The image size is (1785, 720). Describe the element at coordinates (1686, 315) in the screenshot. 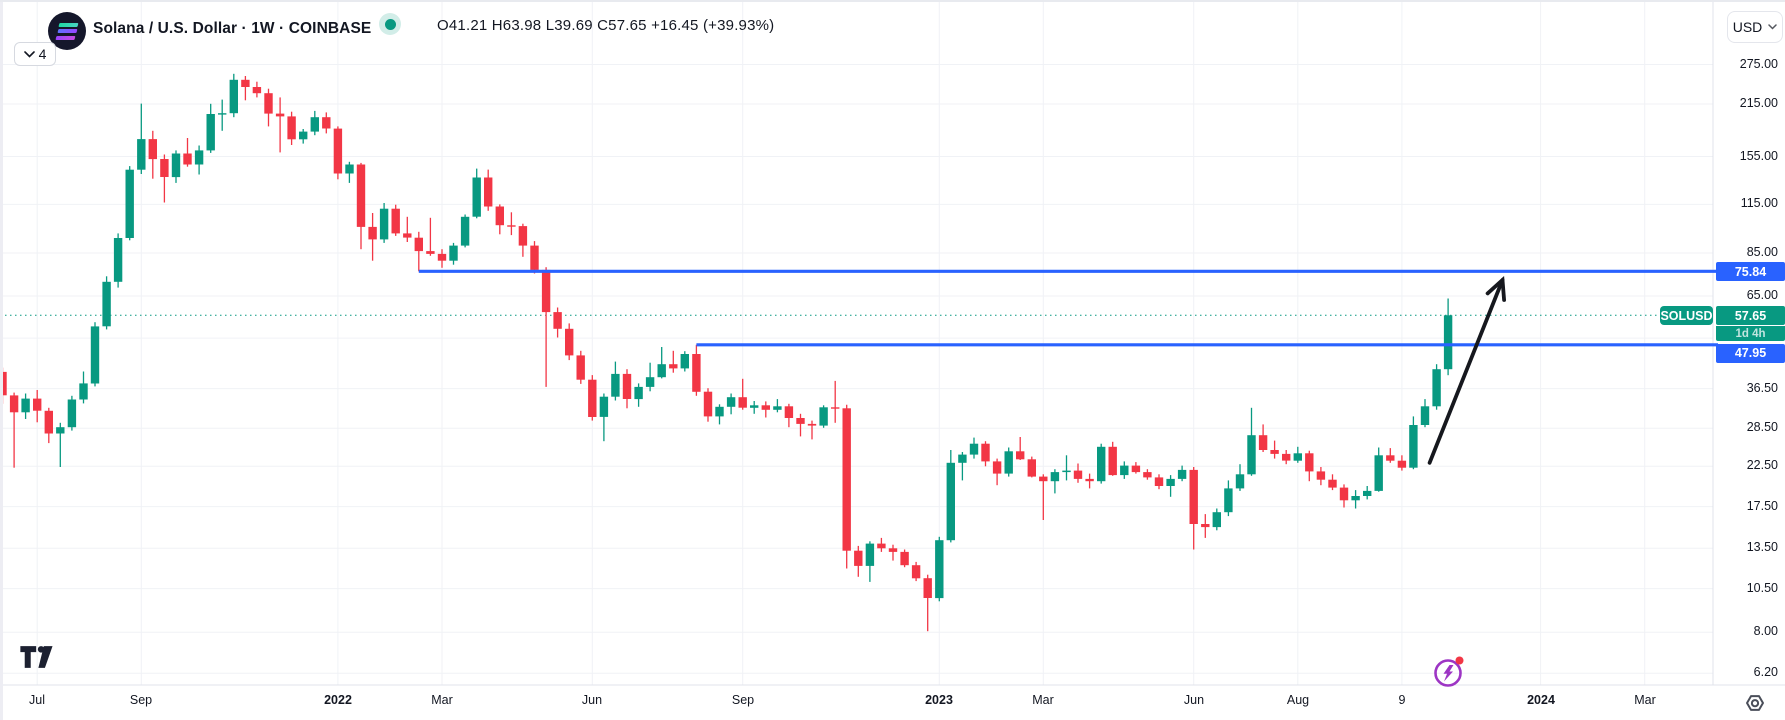

I see `price-tag-symbol: SOLUSD` at that location.